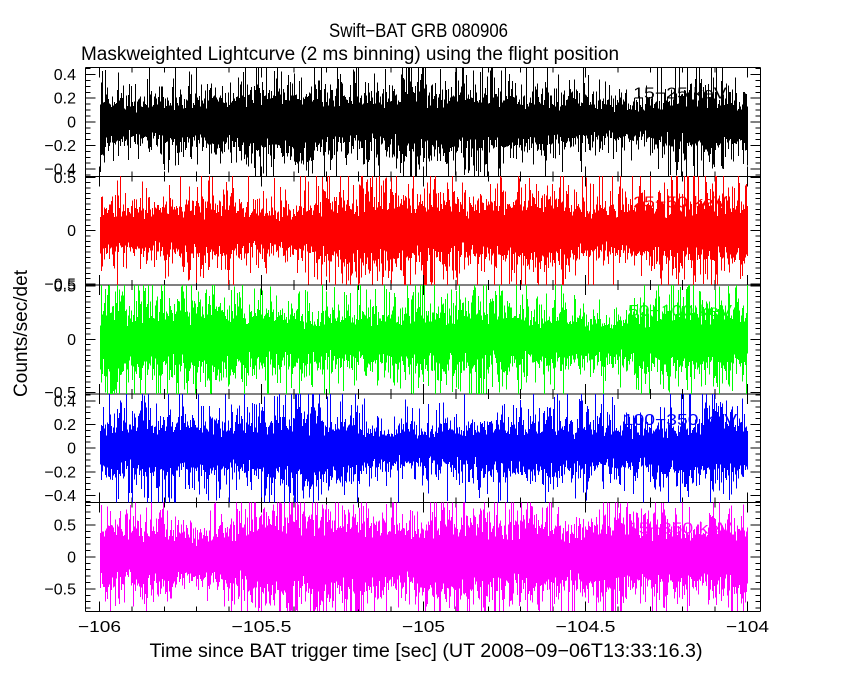 The image size is (850, 680). Describe the element at coordinates (262, 627) in the screenshot. I see `svg-text: −105.5` at that location.